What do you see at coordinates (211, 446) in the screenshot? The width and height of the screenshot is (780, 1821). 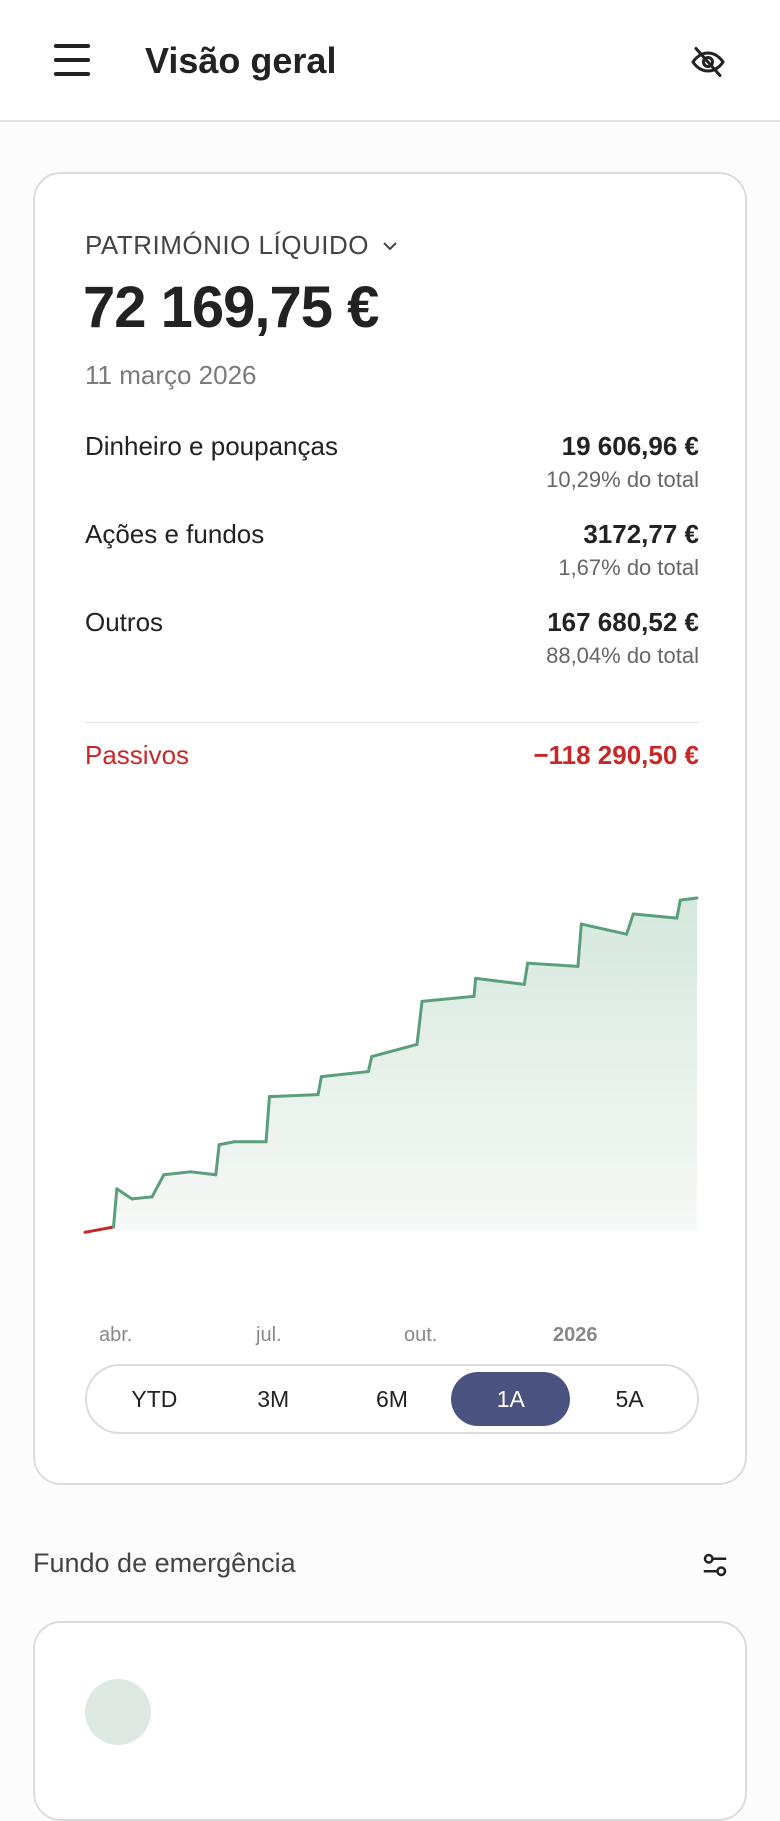 I see `row-name: Dinheiro e poupanças` at bounding box center [211, 446].